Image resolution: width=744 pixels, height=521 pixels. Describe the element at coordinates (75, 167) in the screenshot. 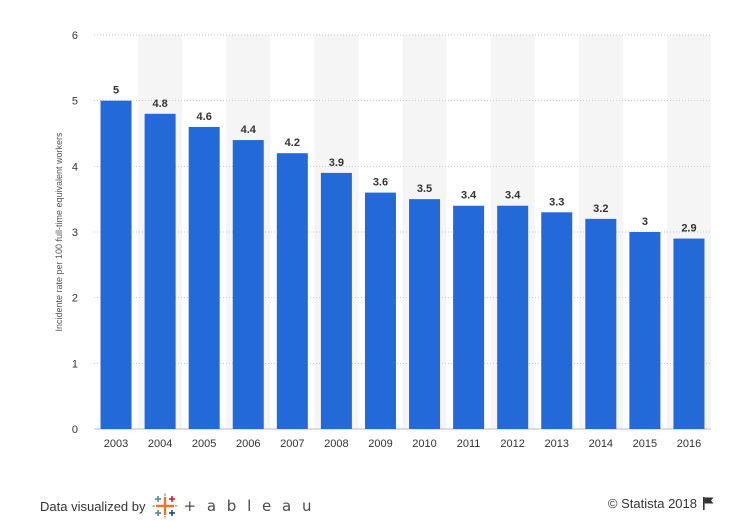

I see `y-tick-label: 4` at that location.